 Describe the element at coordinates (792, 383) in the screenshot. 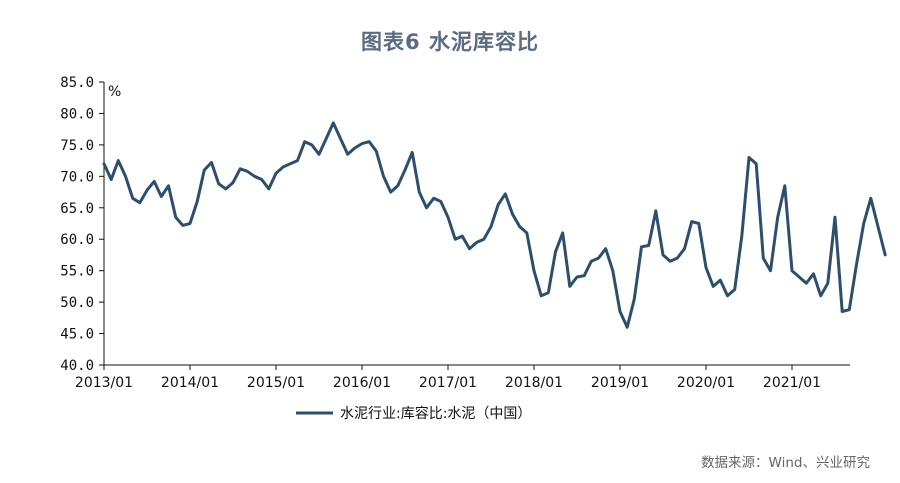

I see `x-tick-label: 2021/01` at that location.